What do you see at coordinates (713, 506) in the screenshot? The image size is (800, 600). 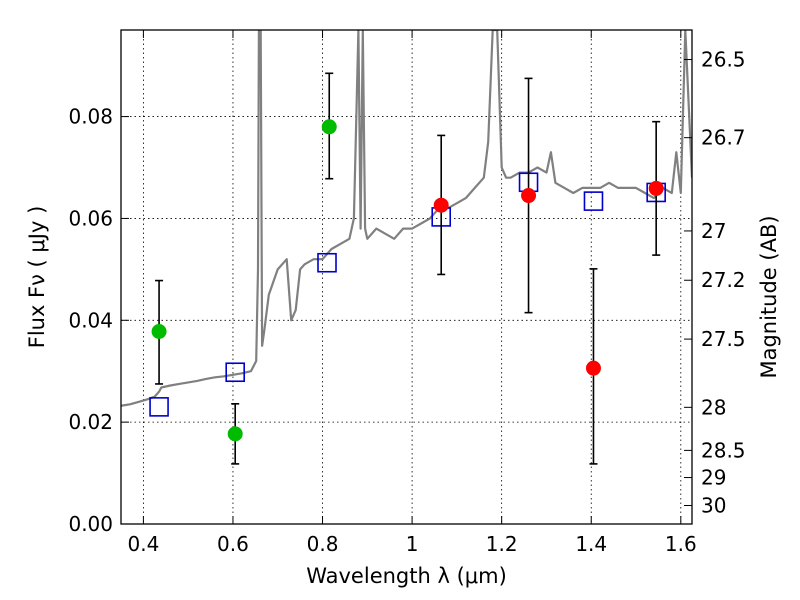 I see `y2-tick-label: 30` at bounding box center [713, 506].